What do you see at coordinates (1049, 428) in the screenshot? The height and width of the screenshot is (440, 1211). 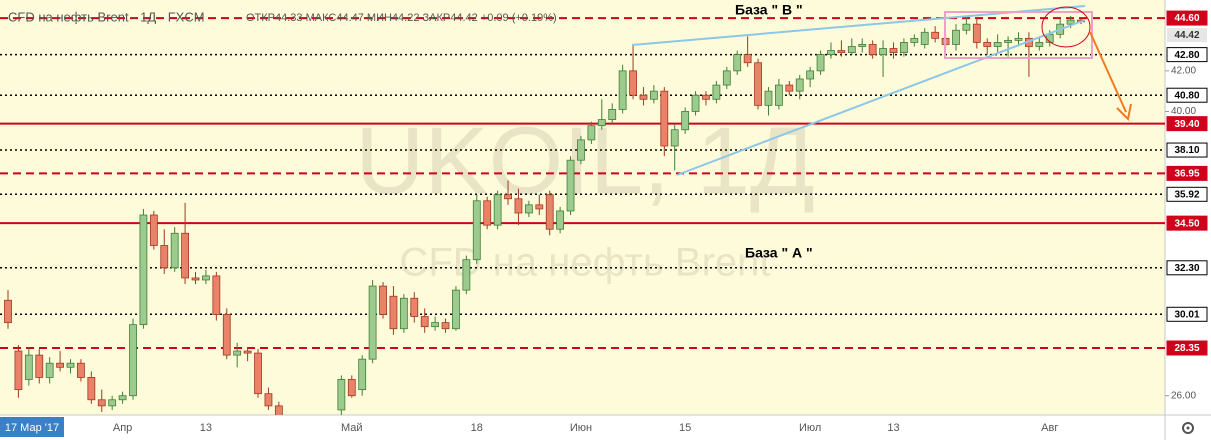 I see `x-tick-label: Авг` at bounding box center [1049, 428].